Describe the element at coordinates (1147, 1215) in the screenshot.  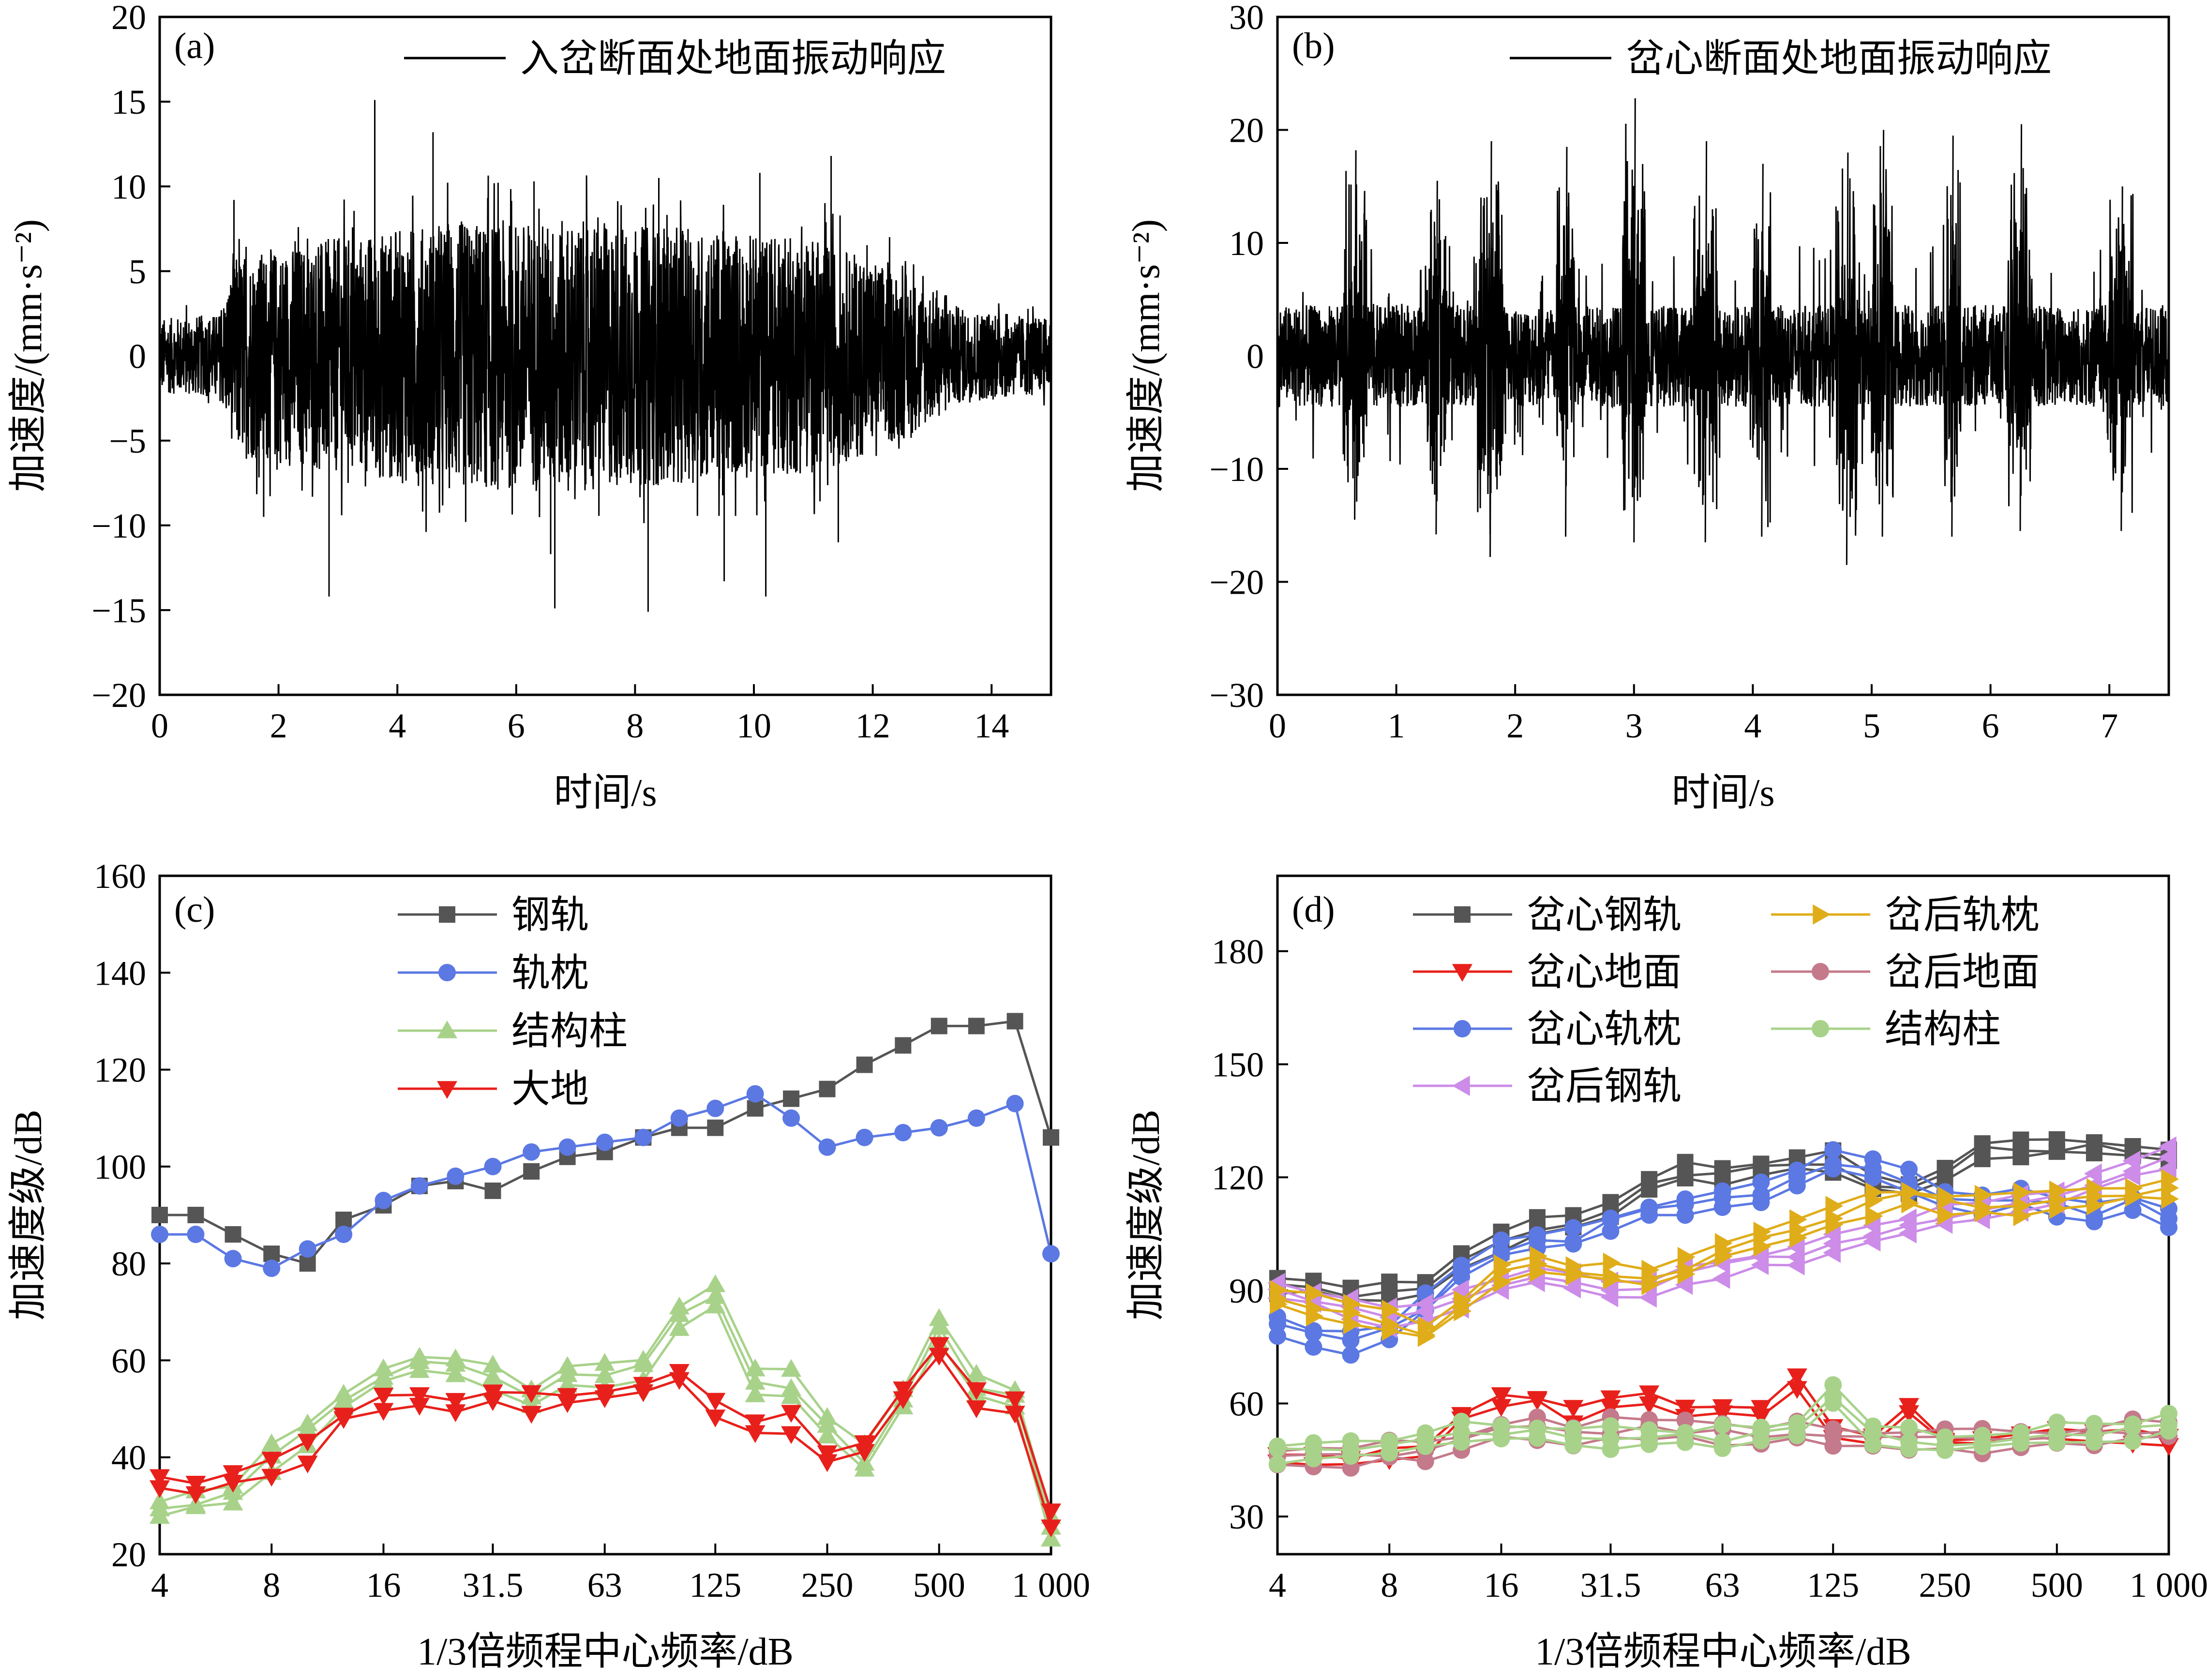
I see `y-axis-label: 加速度级/dB` at that location.